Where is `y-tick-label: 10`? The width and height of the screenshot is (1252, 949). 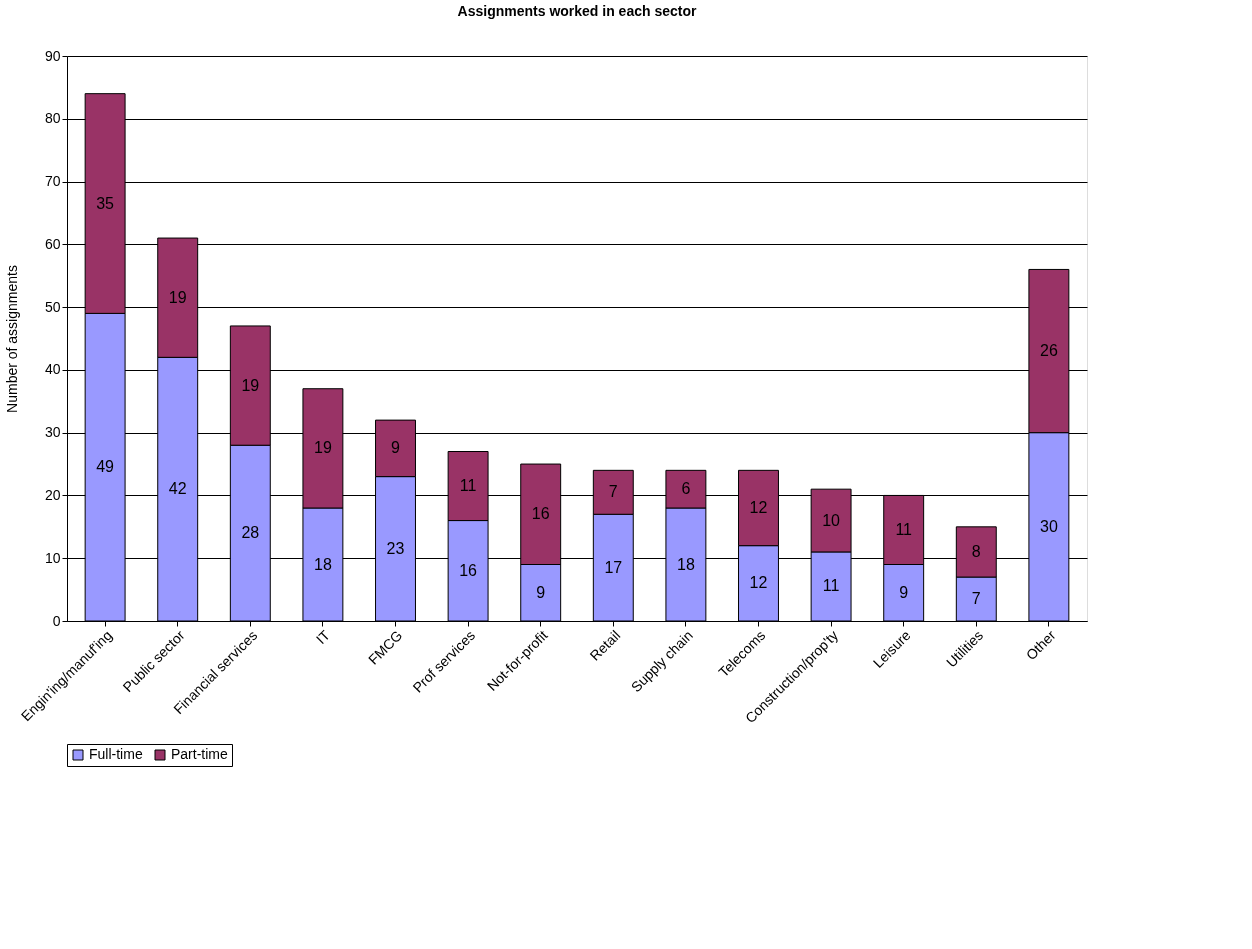 y-tick-label: 10 is located at coordinates (52, 557).